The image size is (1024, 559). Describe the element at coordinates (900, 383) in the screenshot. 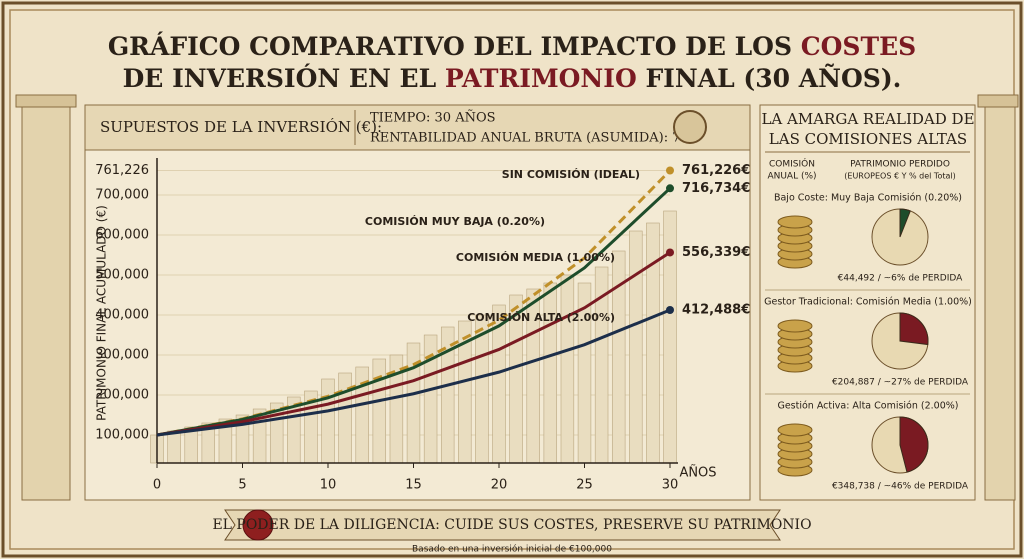

I see `loss-label: €204,887 / ~27% de PERDIDA` at that location.